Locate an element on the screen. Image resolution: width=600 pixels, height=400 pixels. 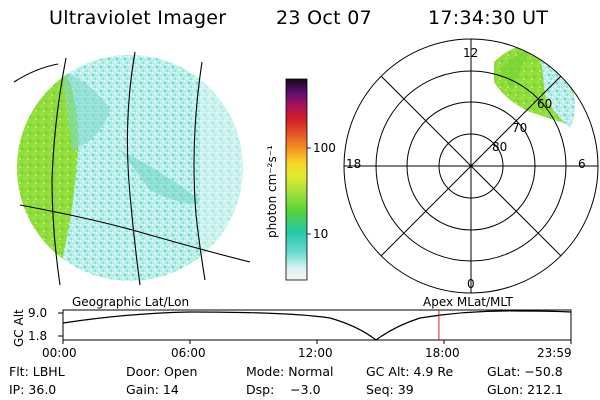
ip-info: IP: 36.0 is located at coordinates (33, 389).